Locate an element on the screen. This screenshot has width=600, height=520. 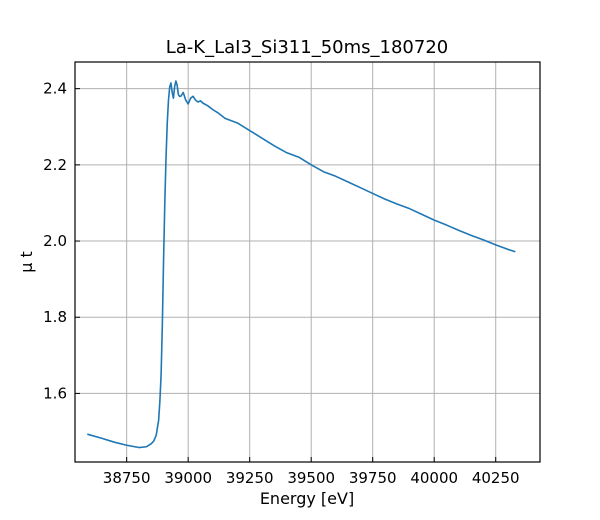
x-tick-label: 39000 is located at coordinates (188, 478).